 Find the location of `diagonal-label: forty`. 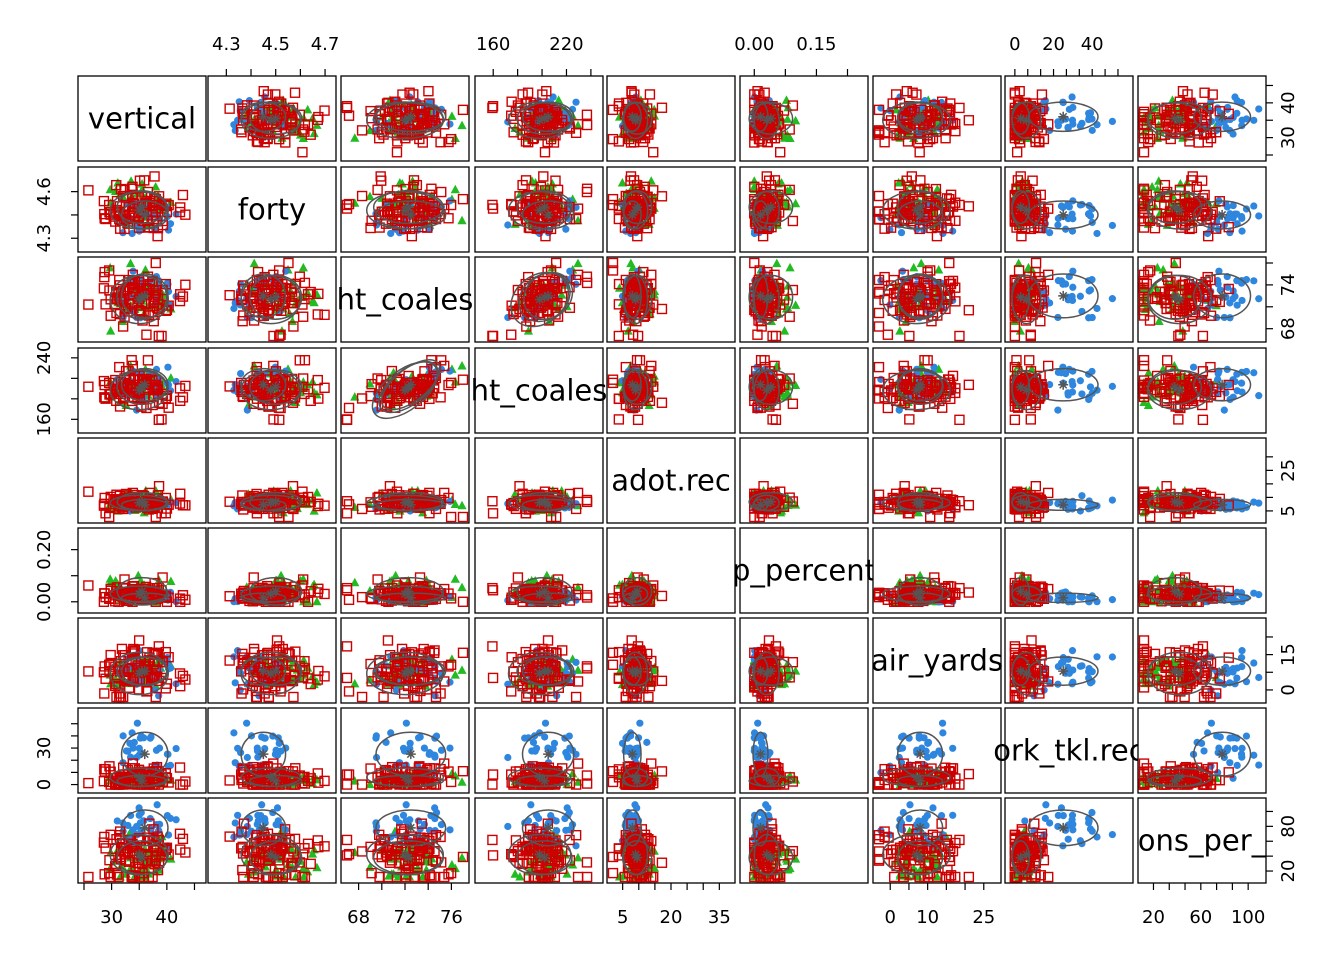

diagonal-label: forty is located at coordinates (272, 210).